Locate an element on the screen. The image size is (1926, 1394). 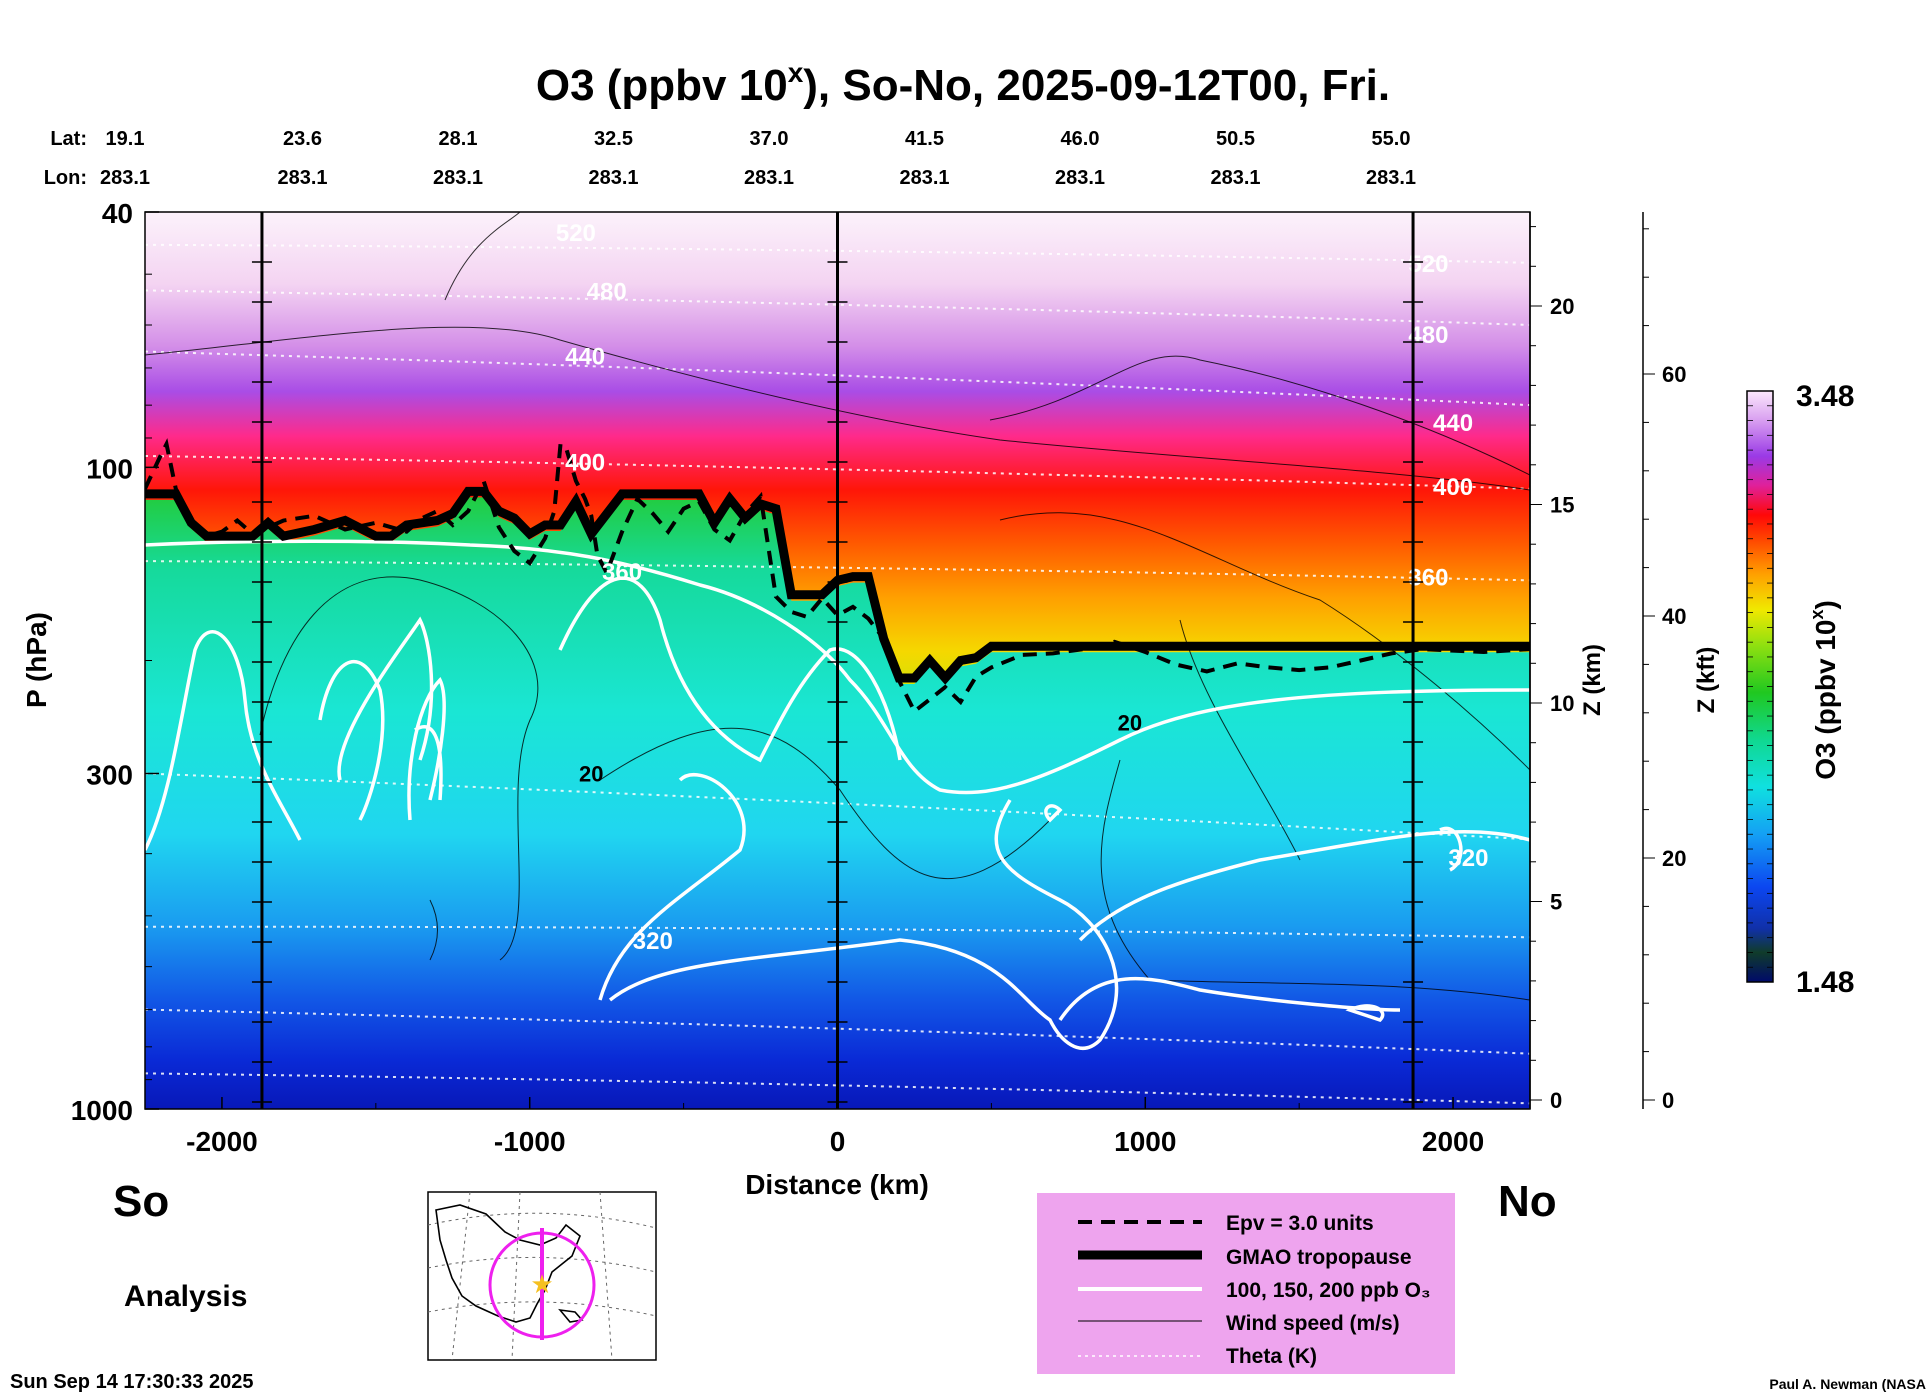
legend-theta: Theta (K) is located at coordinates (1271, 1356).